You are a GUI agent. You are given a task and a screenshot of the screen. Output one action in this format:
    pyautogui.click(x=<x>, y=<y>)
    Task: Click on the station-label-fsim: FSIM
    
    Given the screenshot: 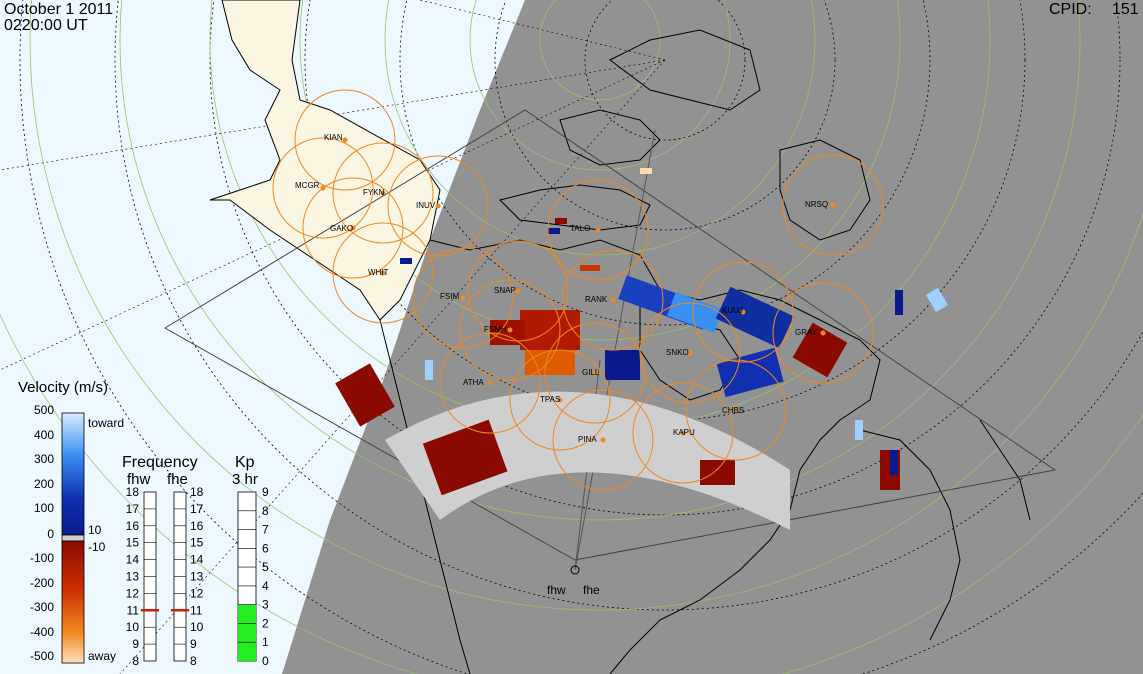 What is the action you would take?
    pyautogui.click(x=449, y=296)
    